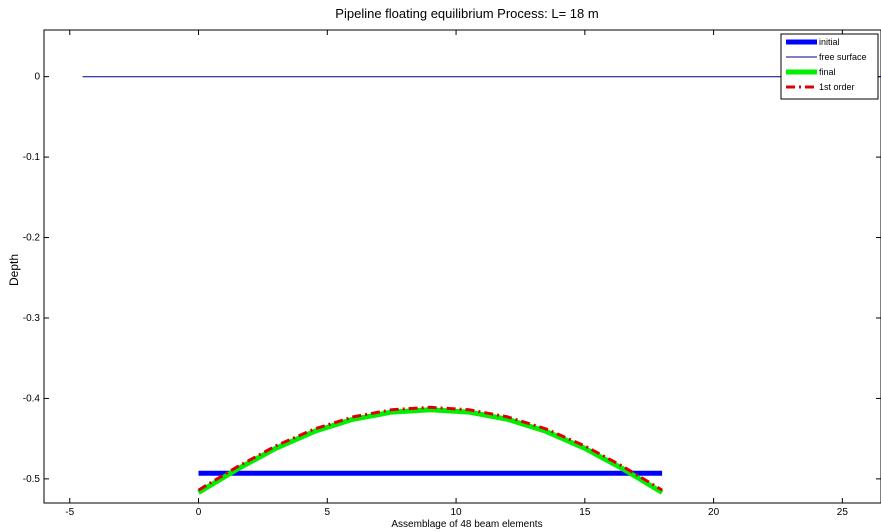 The height and width of the screenshot is (532, 881). What do you see at coordinates (14, 270) in the screenshot?
I see `y-axis-label: Depth` at bounding box center [14, 270].